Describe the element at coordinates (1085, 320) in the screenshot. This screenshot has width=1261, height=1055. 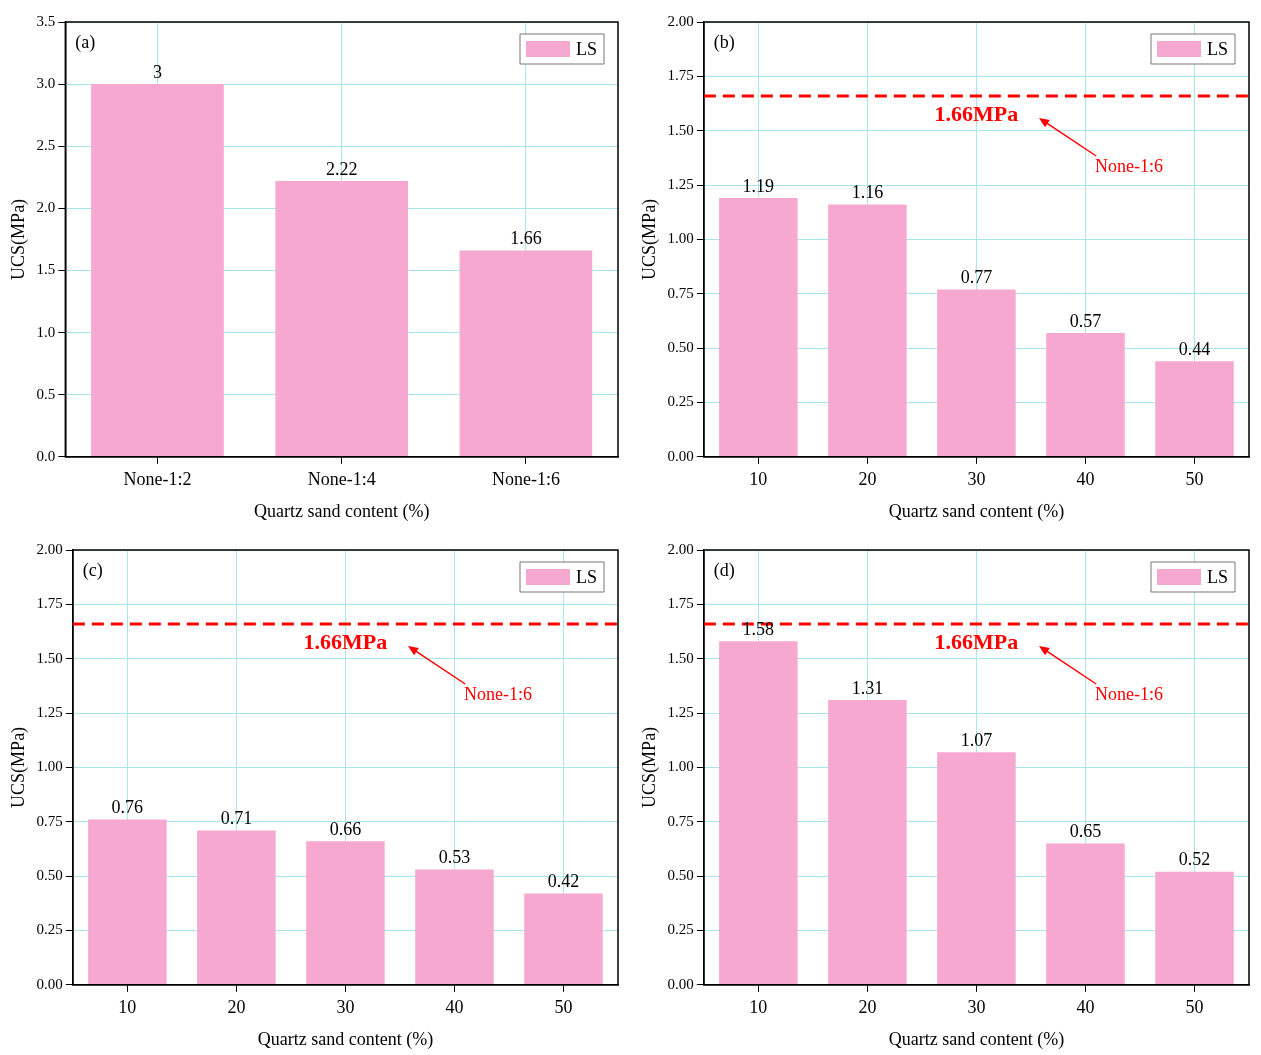
I see `data-label: 0.57` at that location.